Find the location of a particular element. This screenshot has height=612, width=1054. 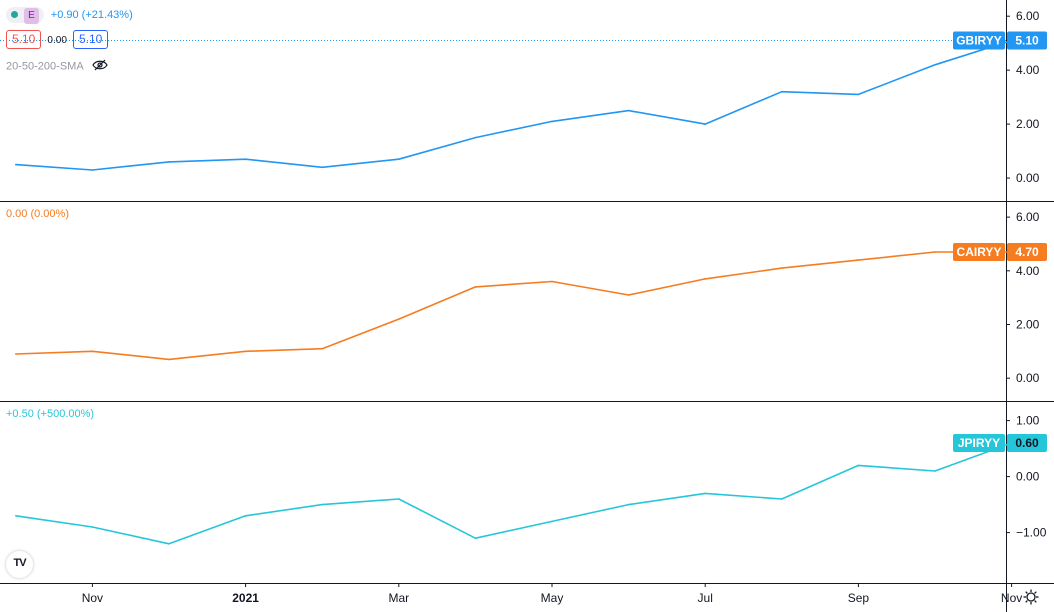

series-name-label: JPIRYY is located at coordinates (979, 443).